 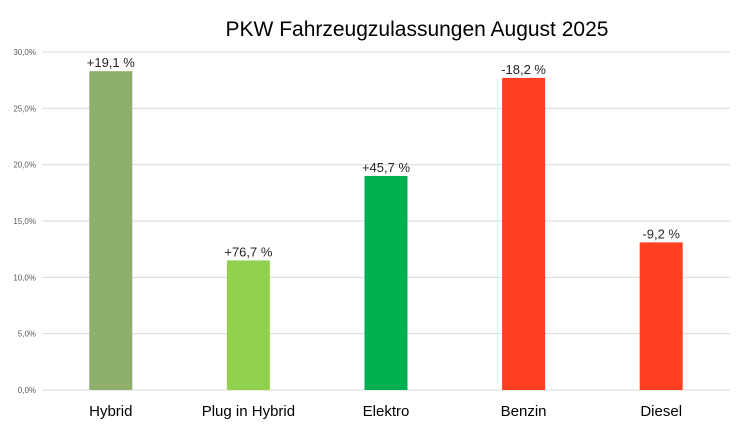 What do you see at coordinates (111, 62) in the screenshot?
I see `data-label: +19,1 %` at bounding box center [111, 62].